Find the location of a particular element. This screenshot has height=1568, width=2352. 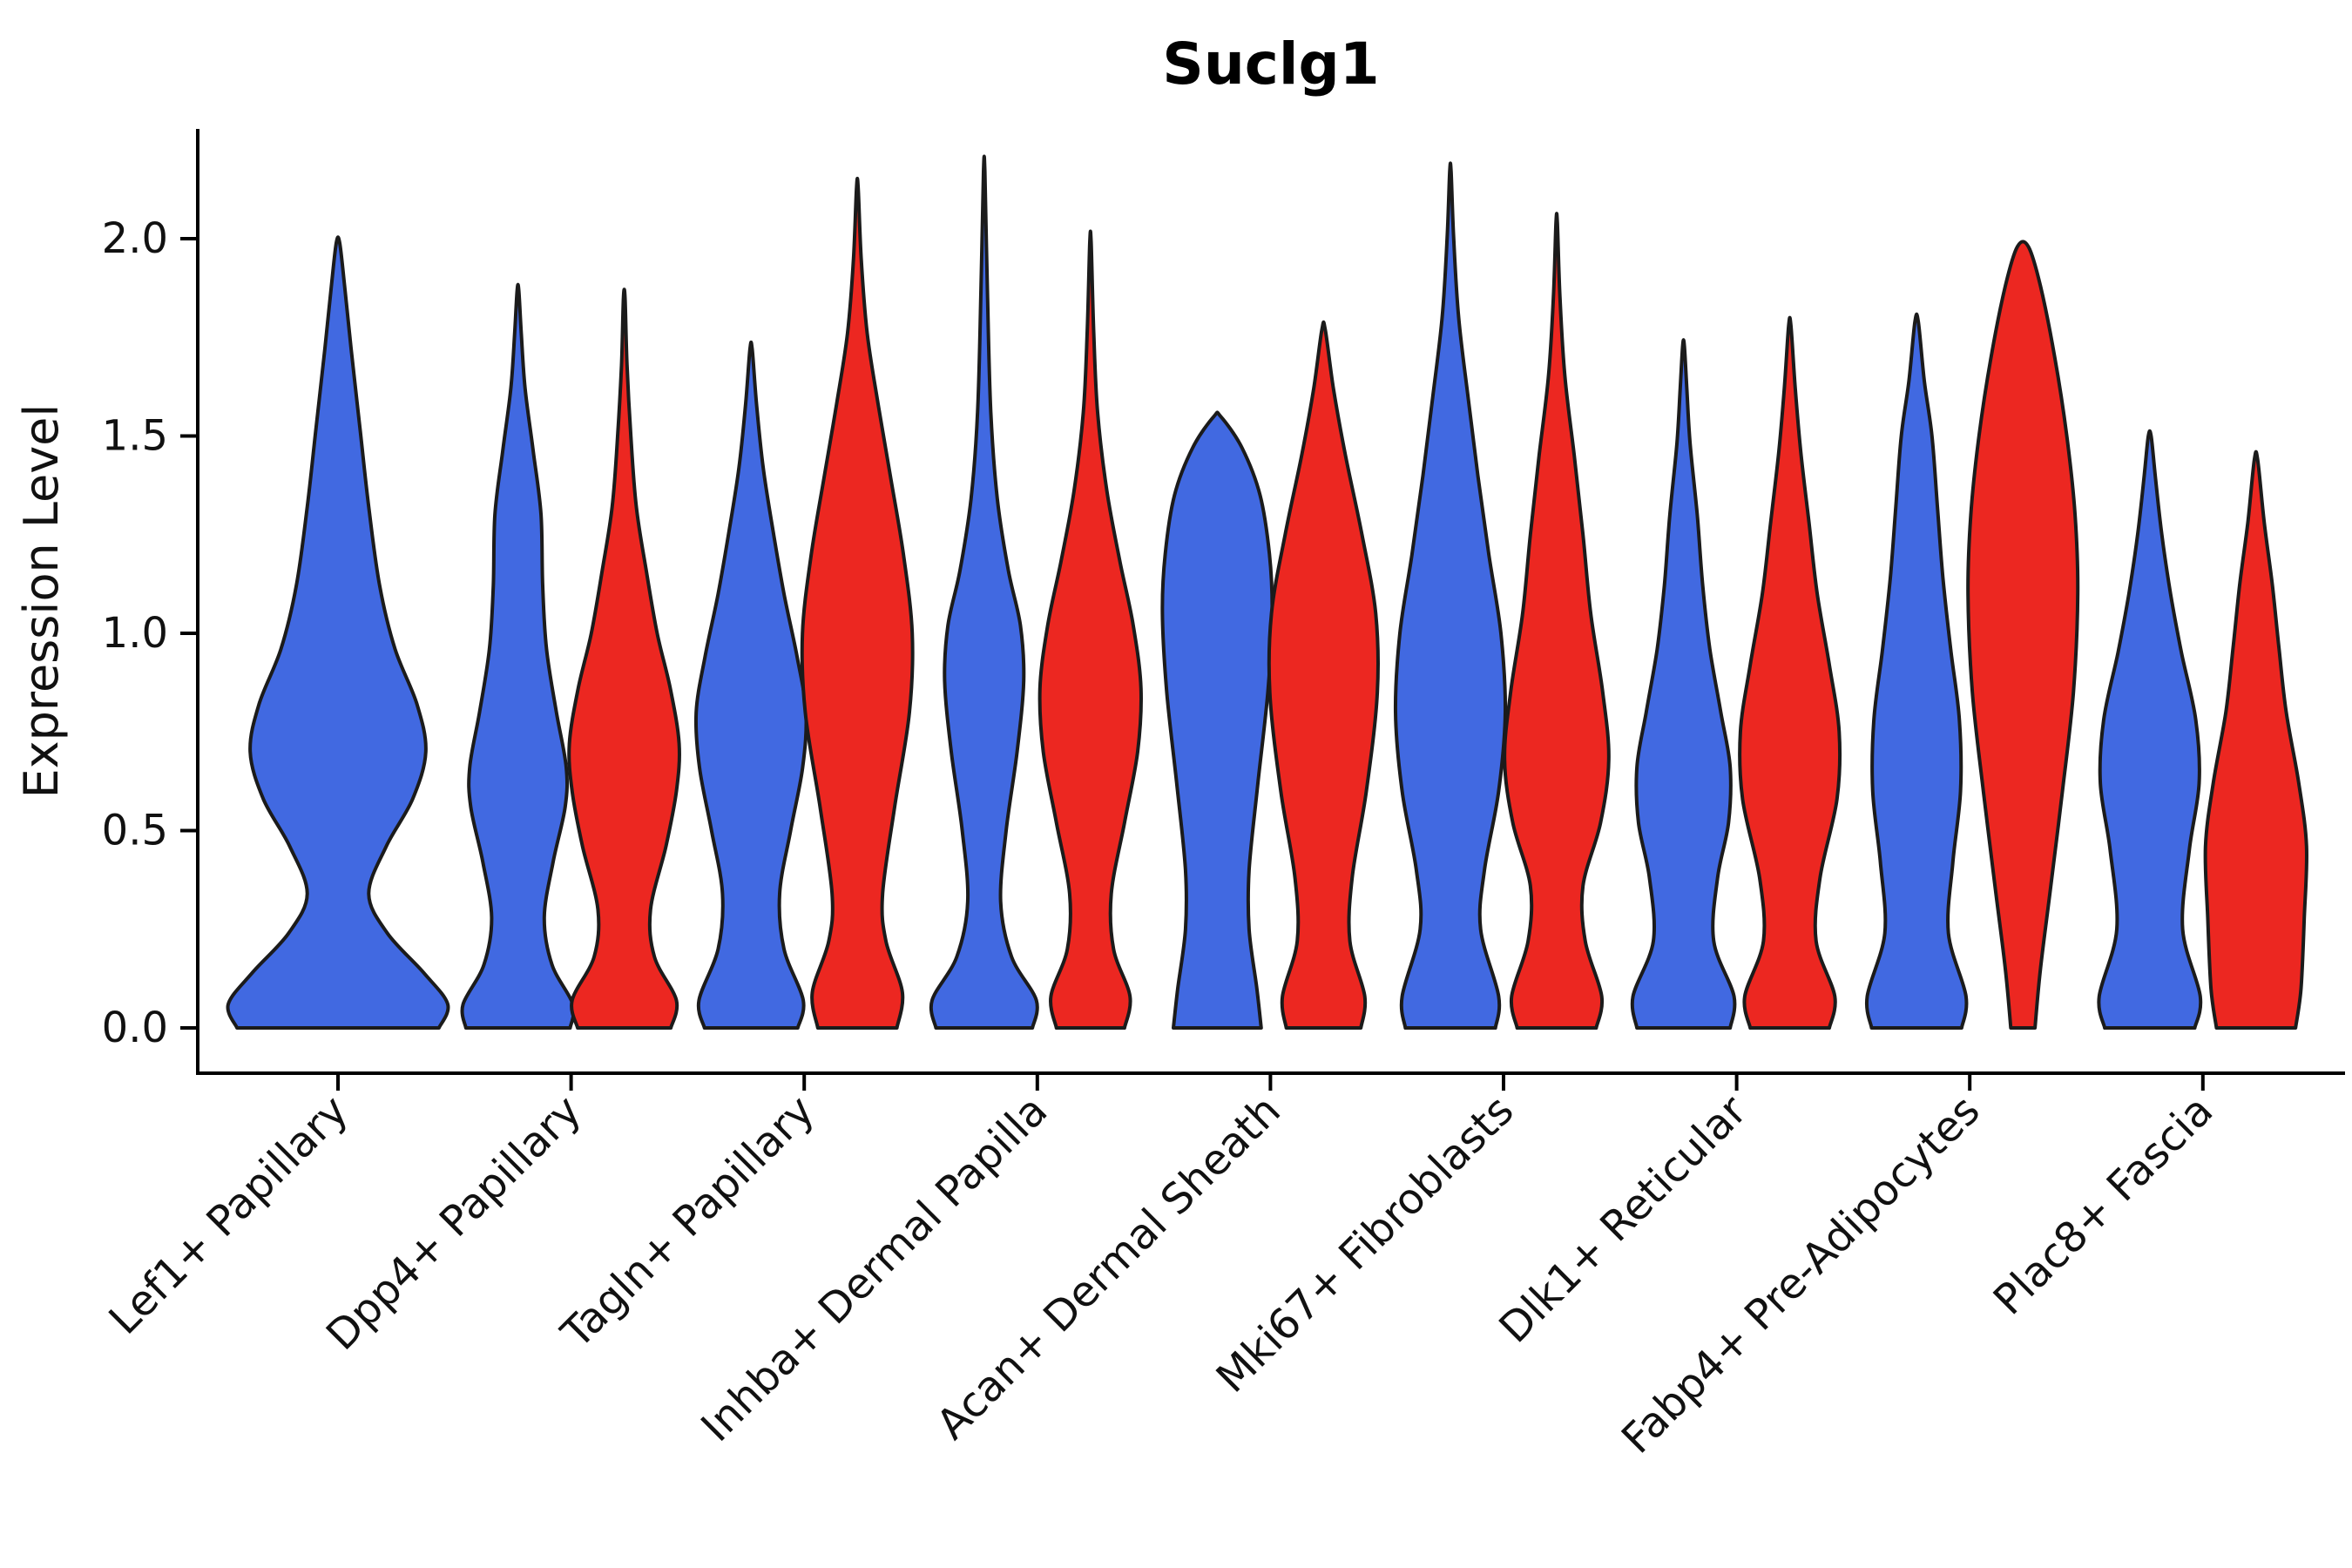

chart-title: Suclg1 is located at coordinates (1270, 64).